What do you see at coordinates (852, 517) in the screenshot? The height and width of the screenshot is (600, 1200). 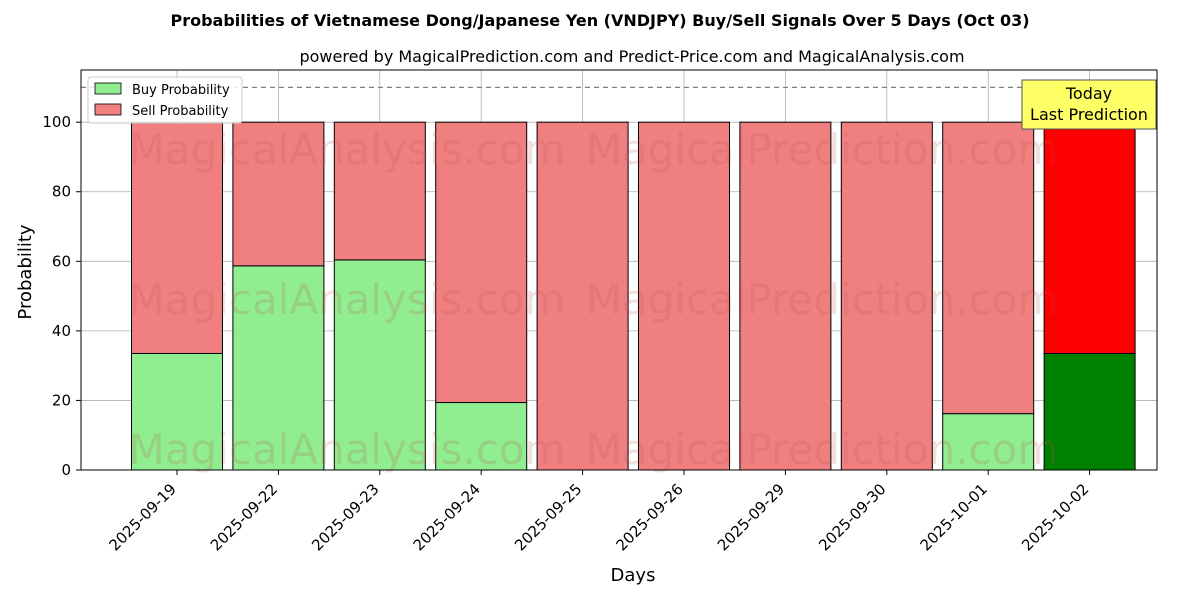 I see `x-tick-label: 2025-09-30` at bounding box center [852, 517].